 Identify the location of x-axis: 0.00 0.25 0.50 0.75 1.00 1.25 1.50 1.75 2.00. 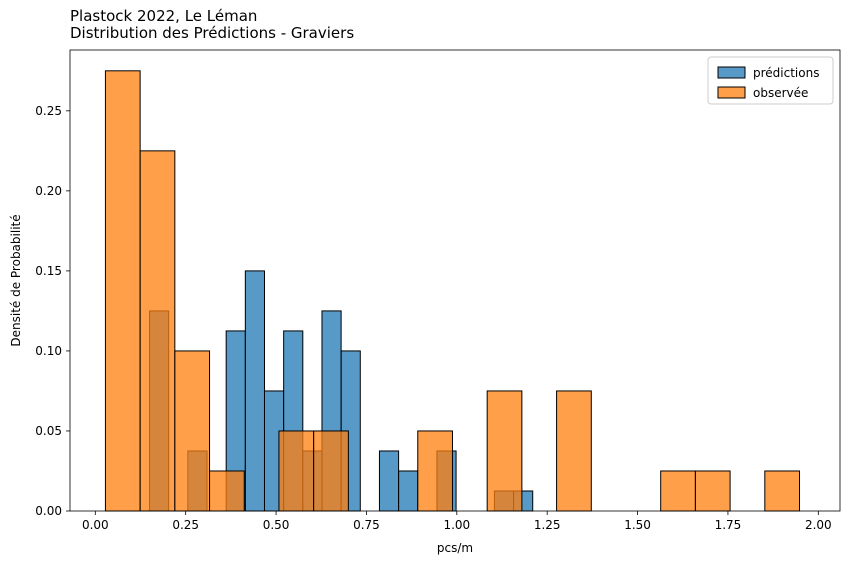
(457, 521).